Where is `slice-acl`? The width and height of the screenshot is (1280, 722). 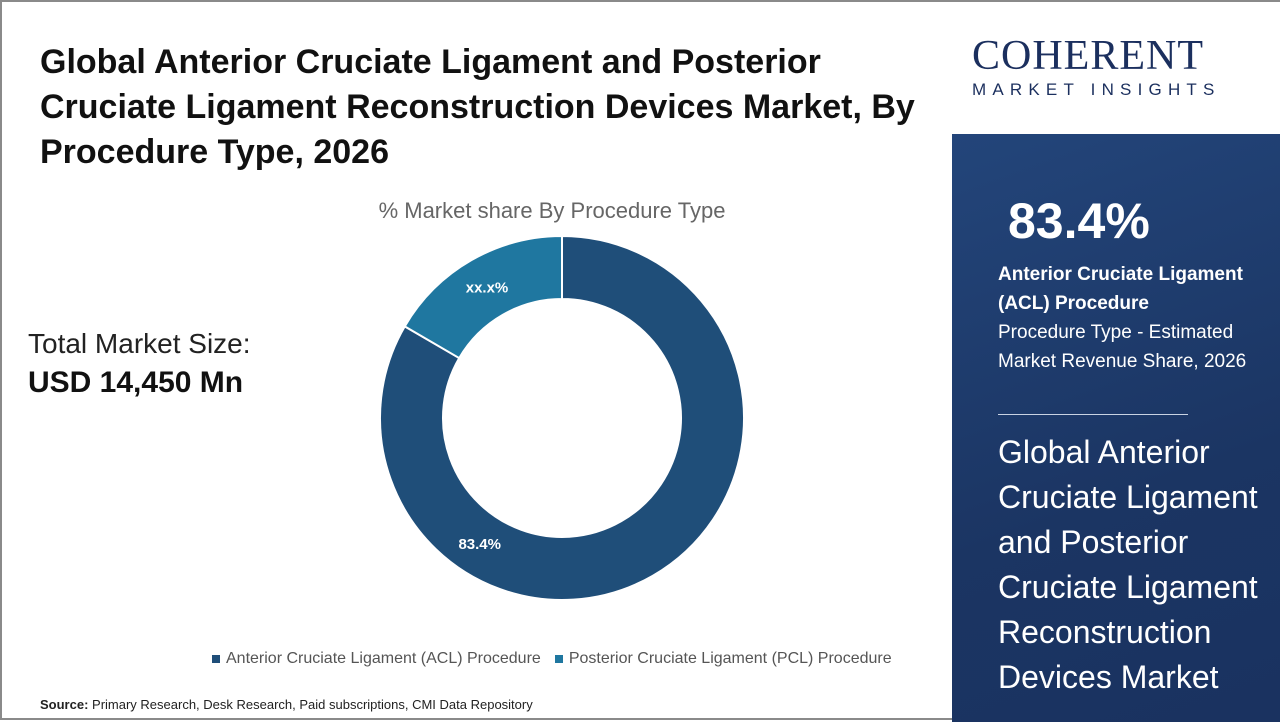 slice-acl is located at coordinates (562, 417).